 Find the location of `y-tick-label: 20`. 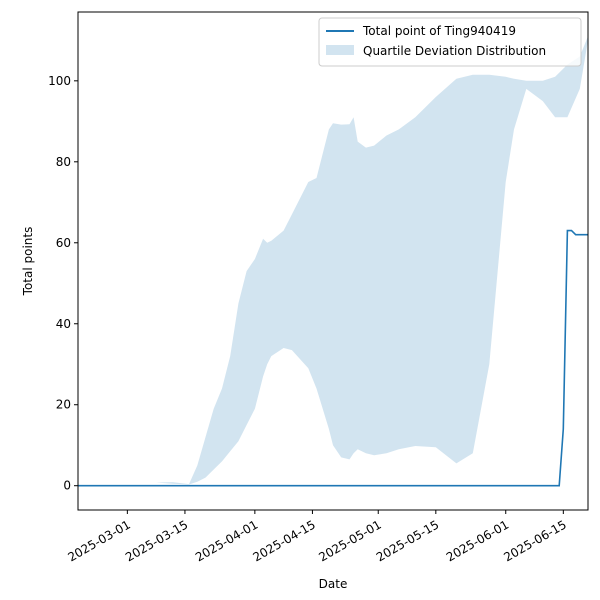

y-tick-label: 20 is located at coordinates (63, 405).